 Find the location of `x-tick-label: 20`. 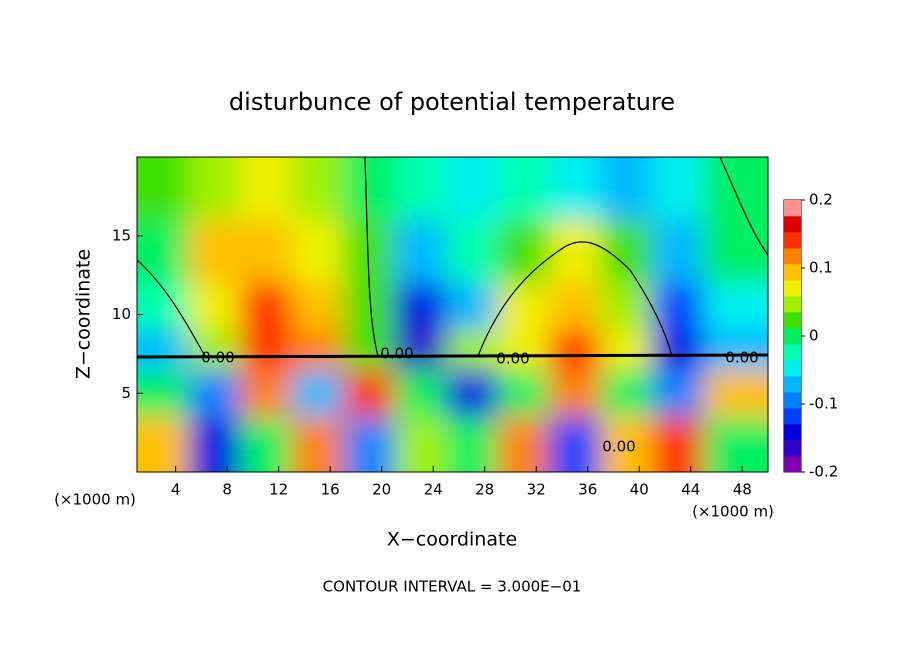

x-tick-label: 20 is located at coordinates (381, 490).